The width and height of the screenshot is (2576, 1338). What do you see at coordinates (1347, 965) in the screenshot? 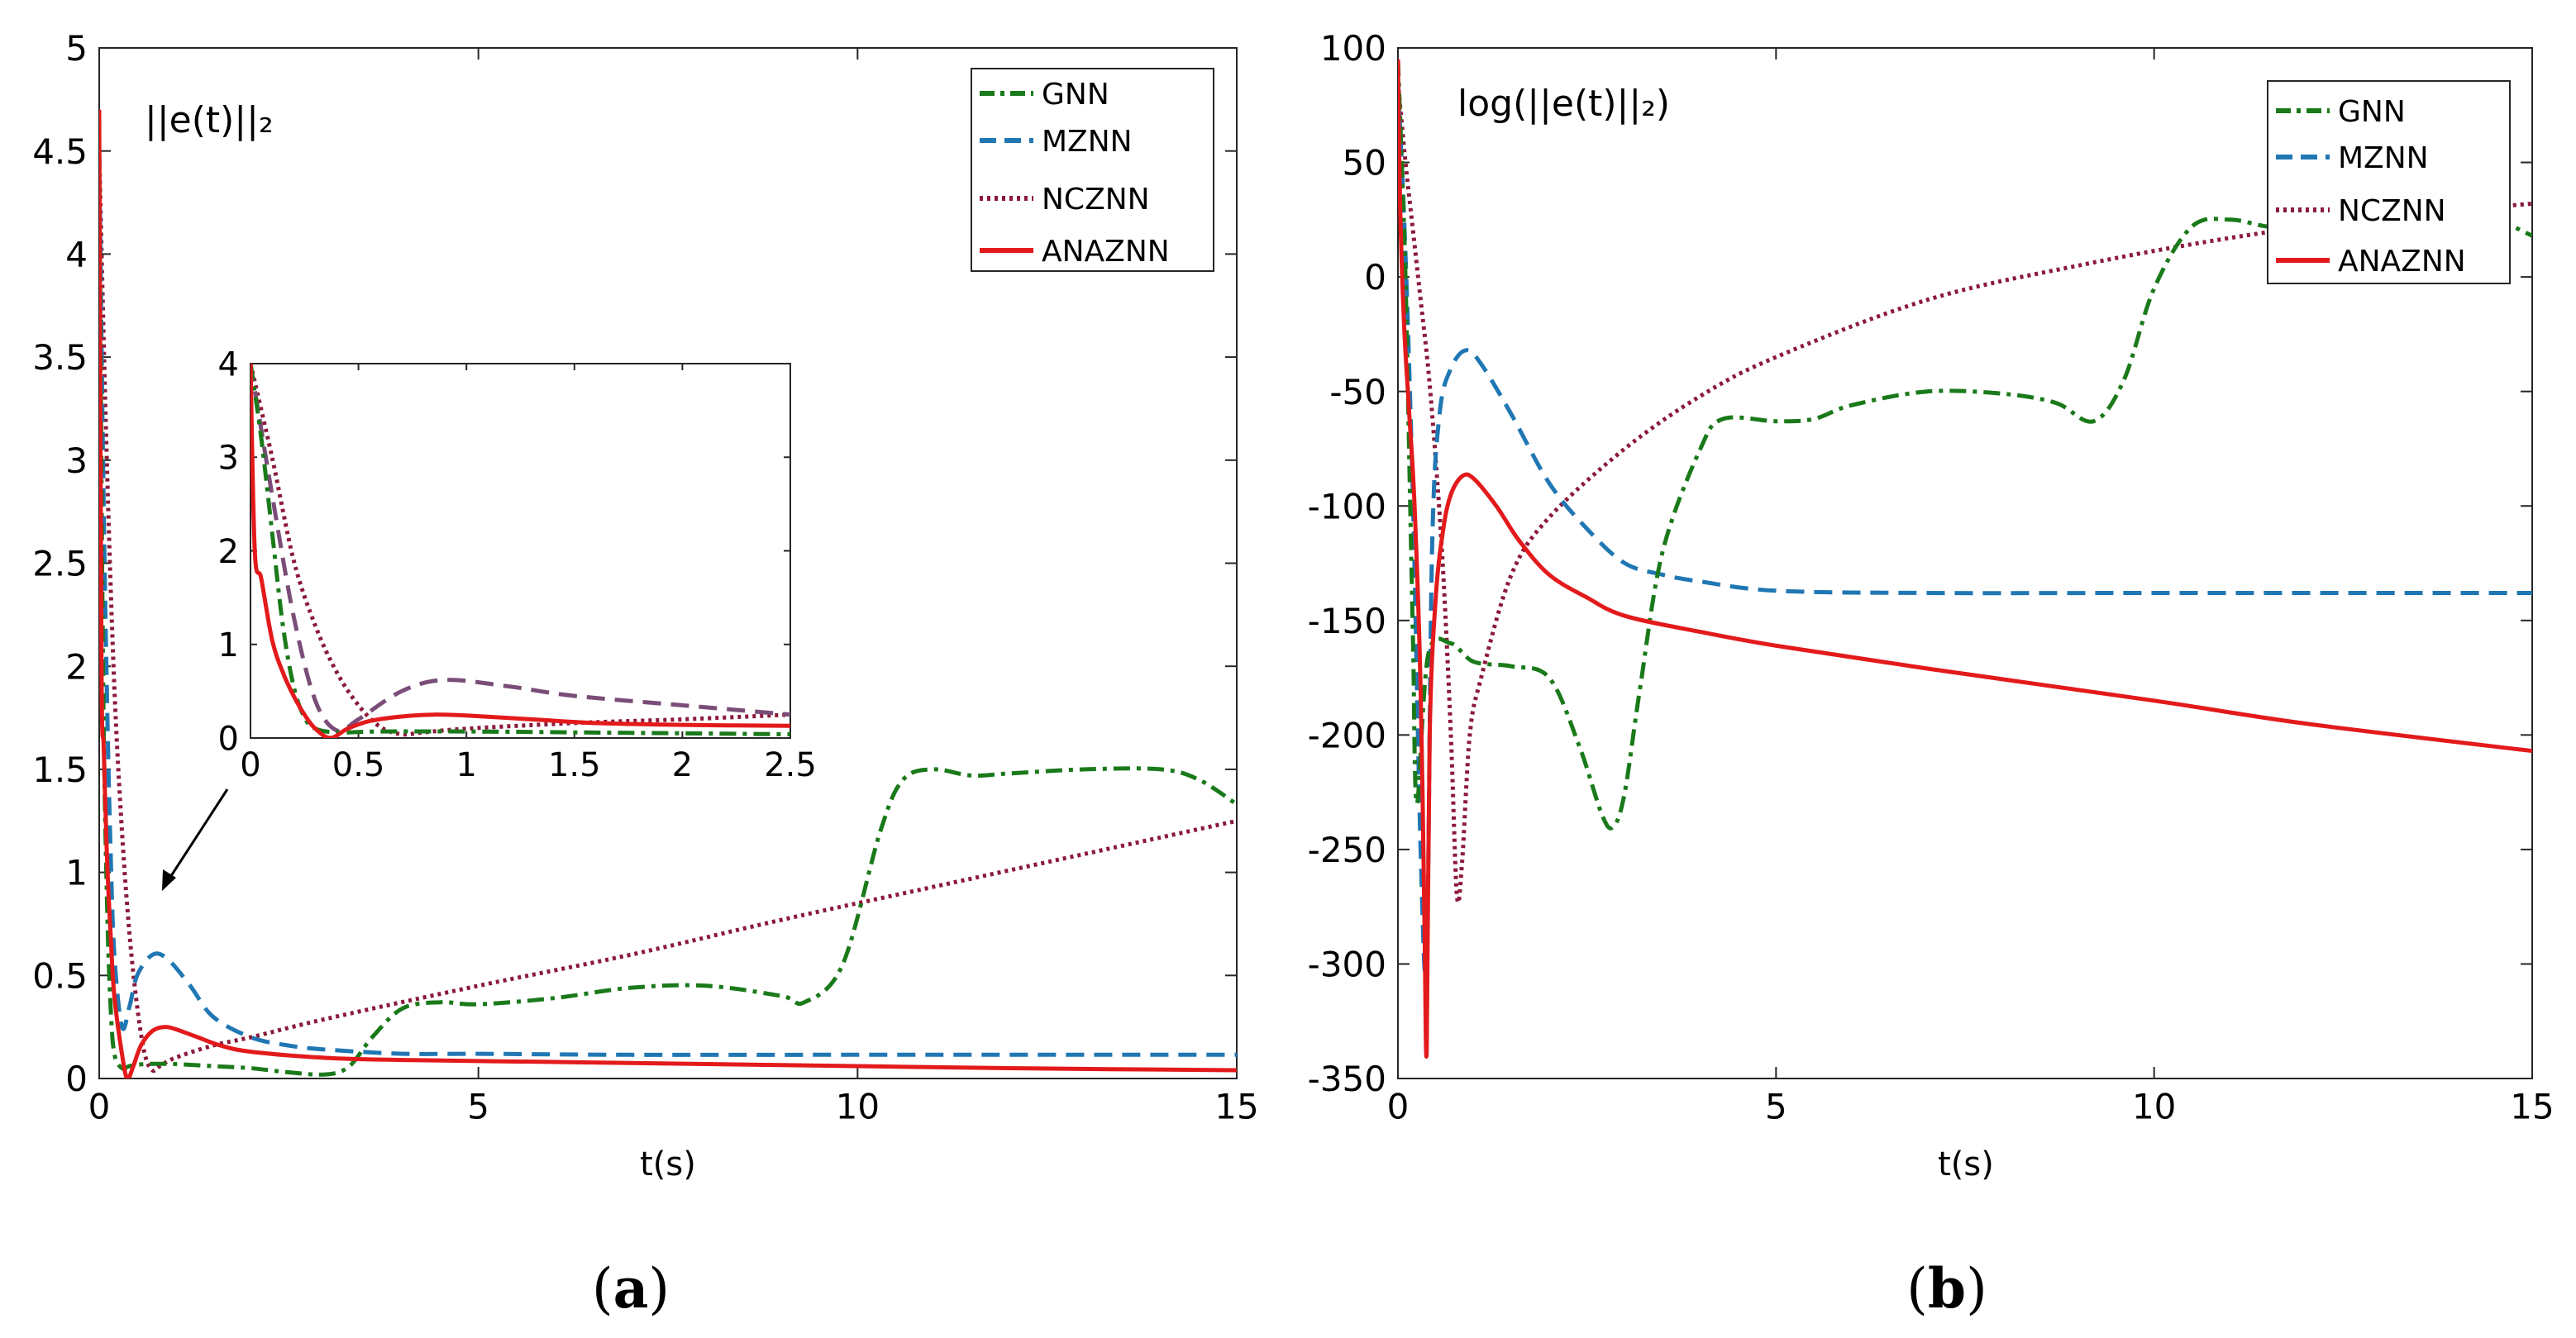
I see `b-ytick-label-8: -300` at bounding box center [1347, 965].